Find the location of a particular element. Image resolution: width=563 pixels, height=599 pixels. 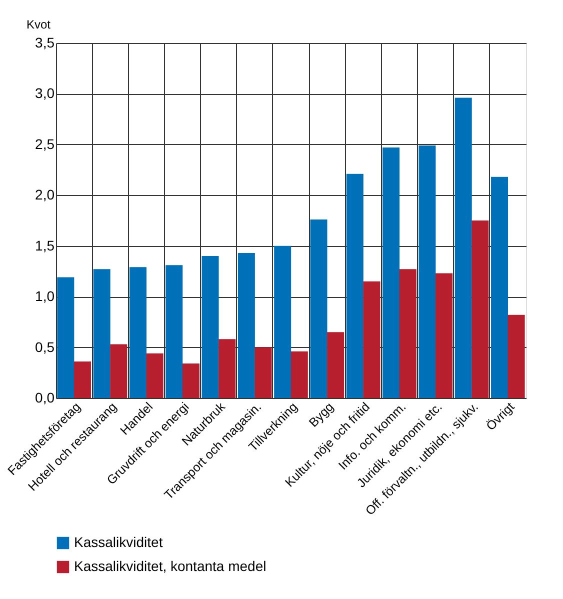

y-tick-label: 3,5 is located at coordinates (45, 42).